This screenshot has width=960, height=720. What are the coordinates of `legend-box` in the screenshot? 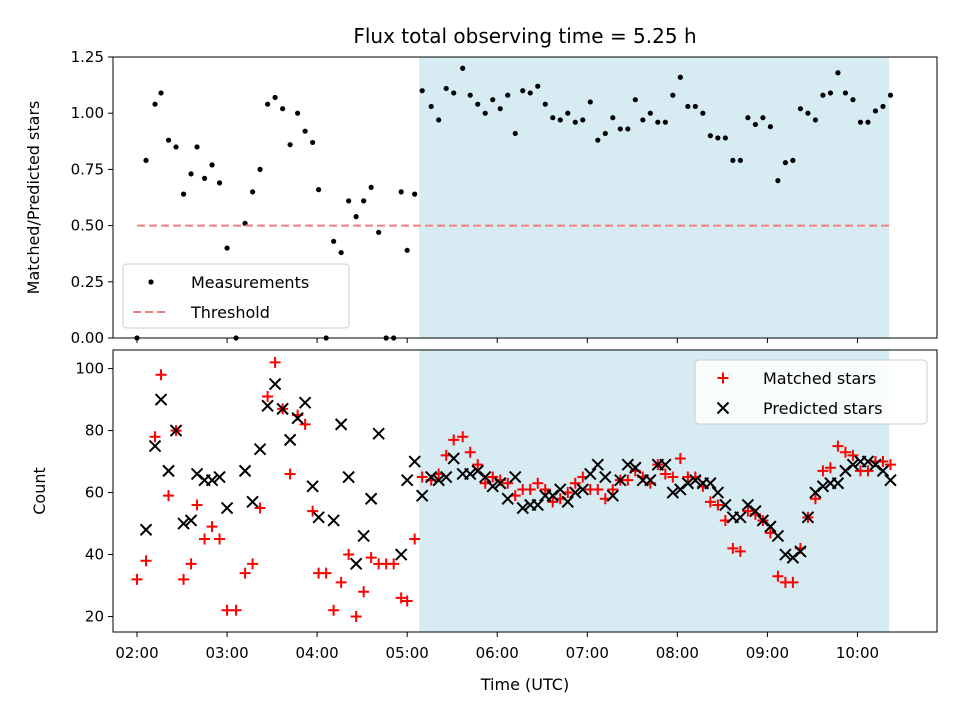 It's located at (811, 392).